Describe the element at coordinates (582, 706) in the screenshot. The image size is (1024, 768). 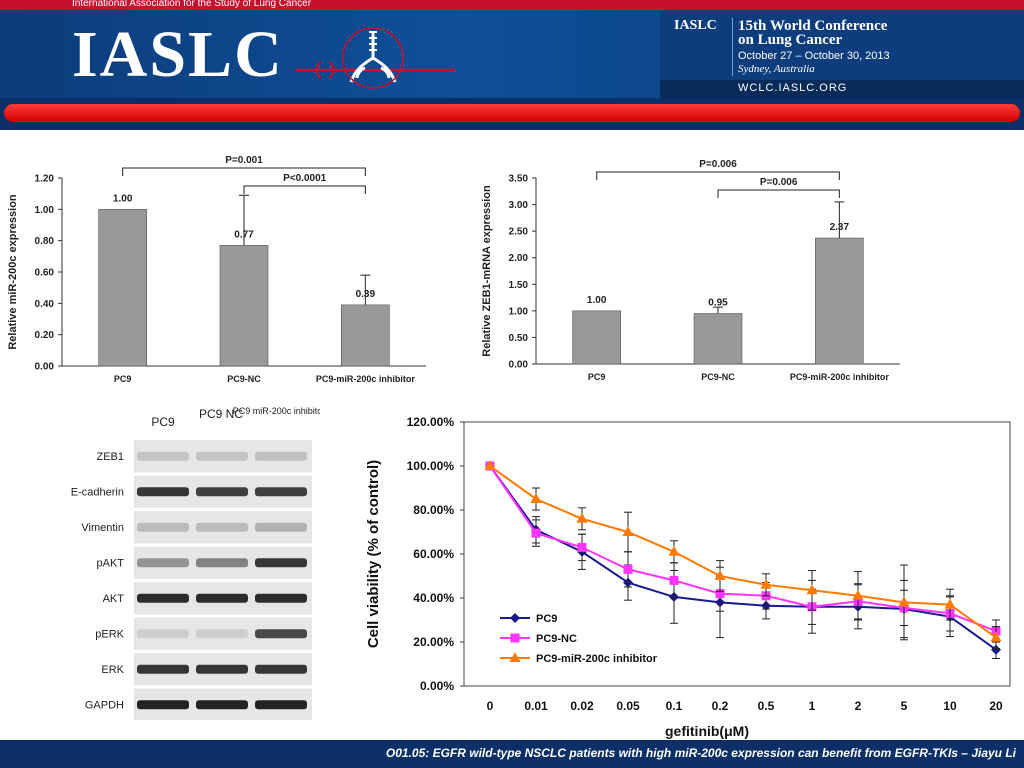
I see `x-tick-label: 0.02` at that location.